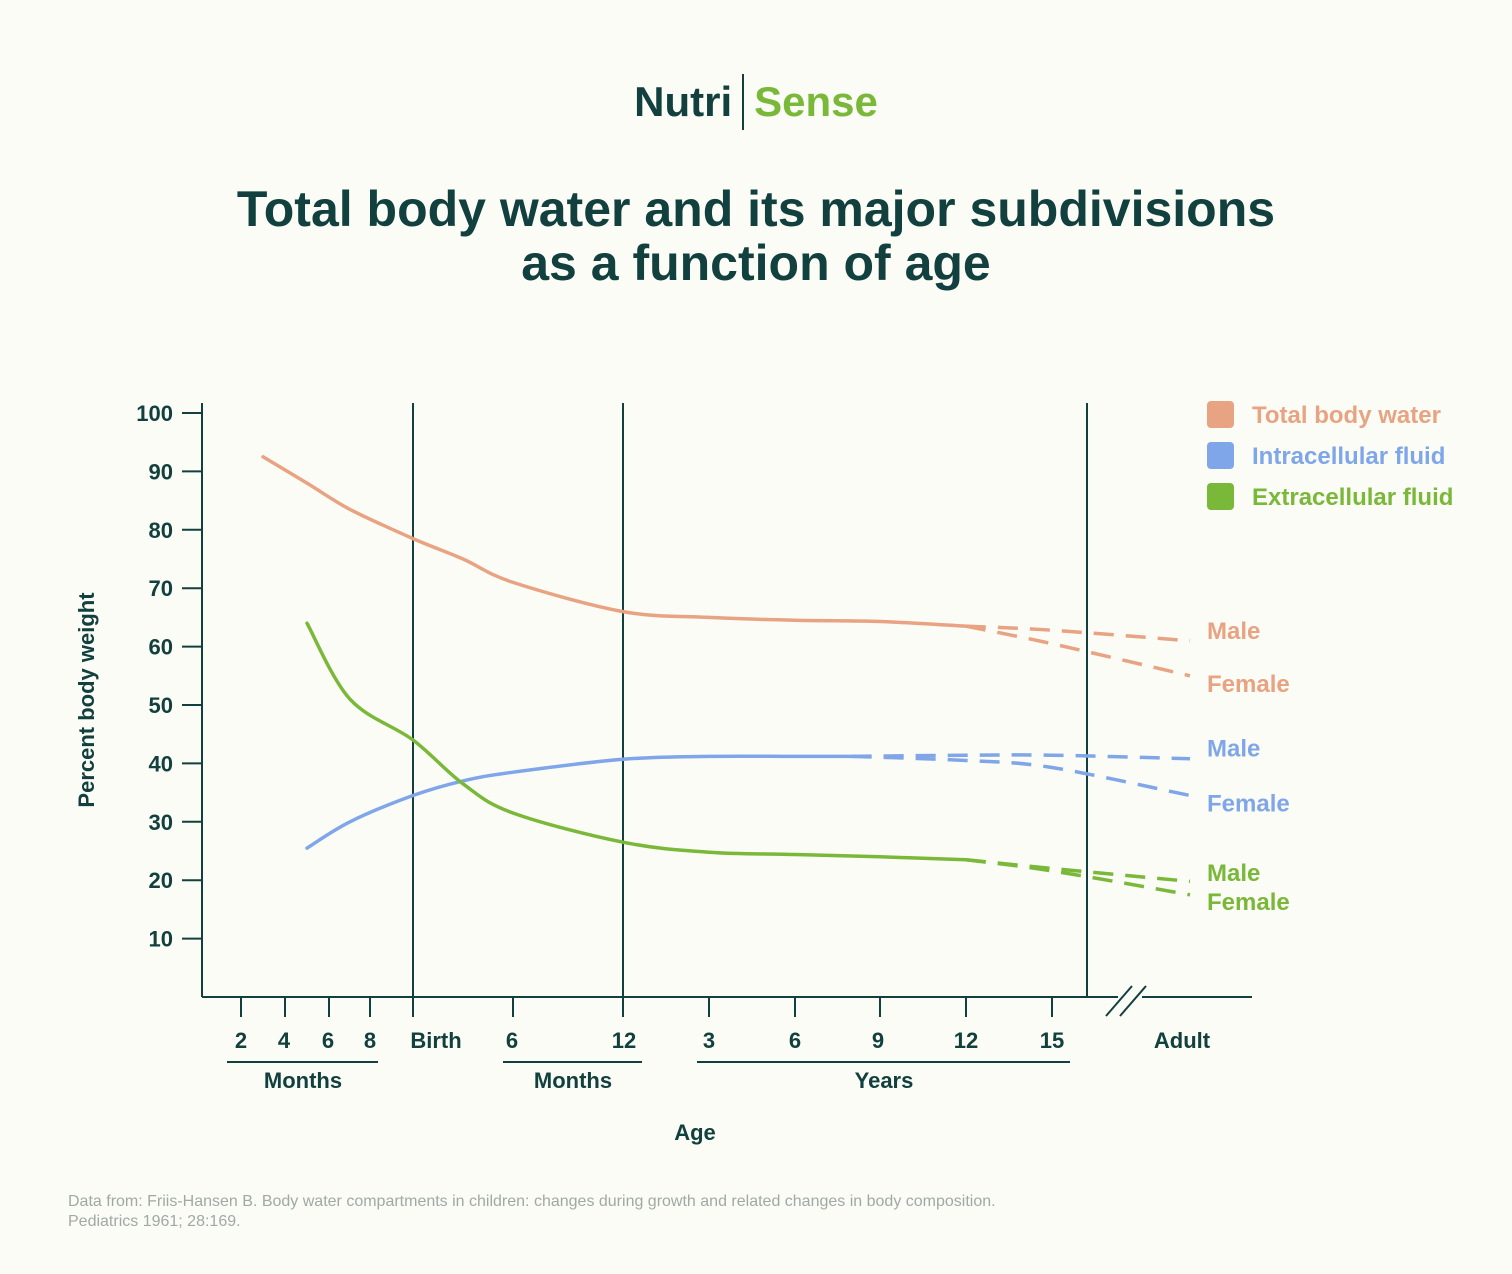 This screenshot has width=1512, height=1274. I want to click on y-tick-label: 40, so click(161, 763).